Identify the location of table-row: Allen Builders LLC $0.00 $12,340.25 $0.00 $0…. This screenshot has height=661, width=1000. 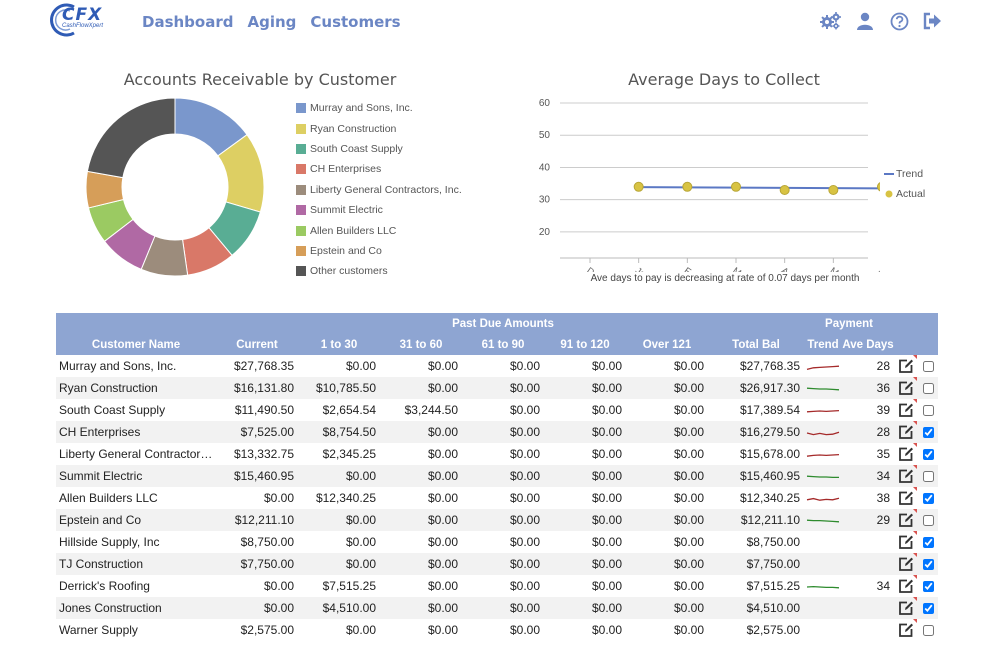
(497, 498).